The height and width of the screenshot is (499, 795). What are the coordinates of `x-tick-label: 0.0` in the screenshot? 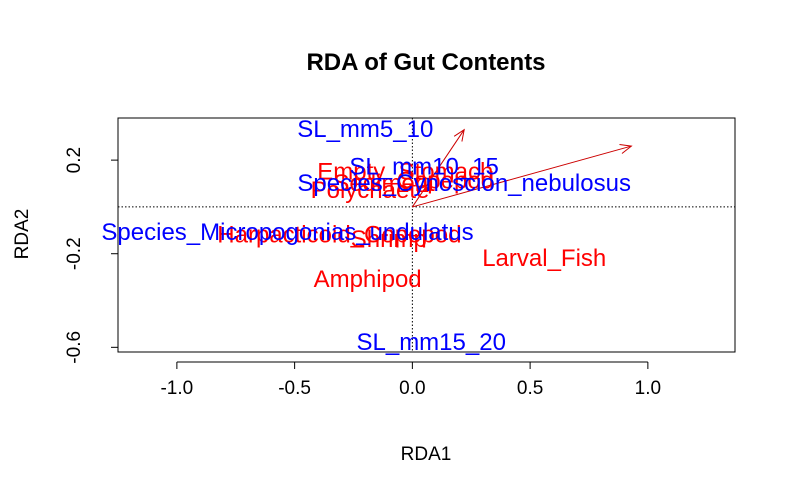 It's located at (412, 388).